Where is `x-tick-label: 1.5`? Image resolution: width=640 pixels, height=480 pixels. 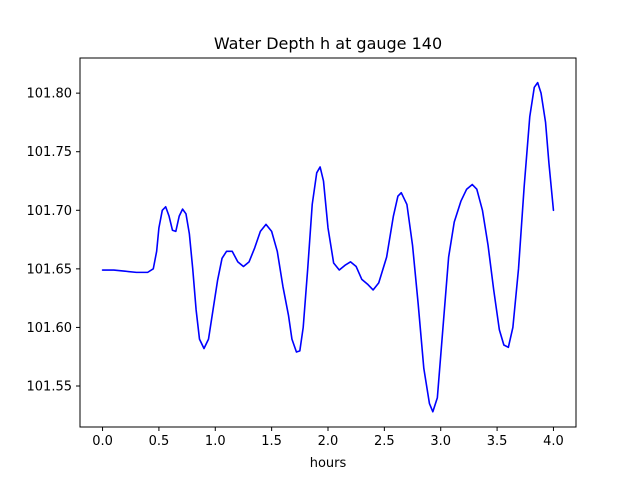 x-tick-label: 1.5 is located at coordinates (271, 441).